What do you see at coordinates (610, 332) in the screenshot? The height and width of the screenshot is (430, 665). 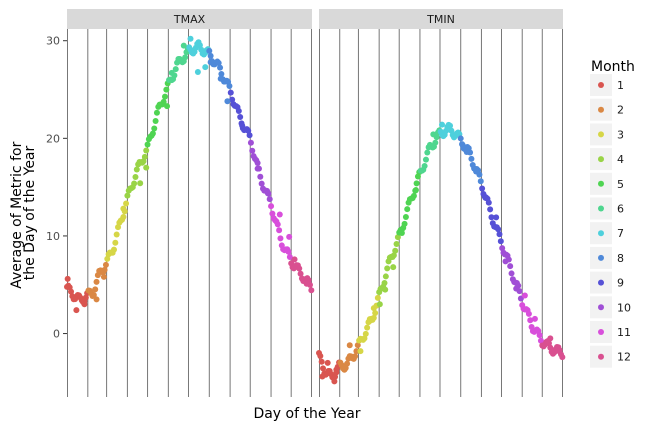 I see `legend-item-month-11: 11` at bounding box center [610, 332].